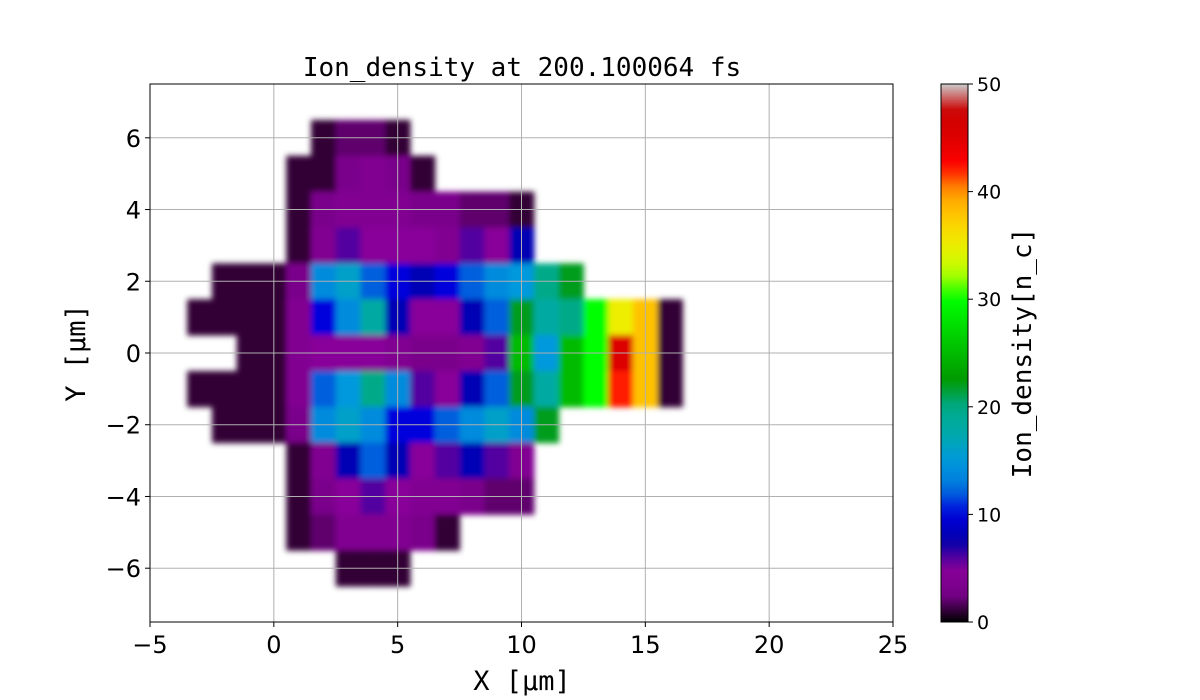 Image resolution: width=1200 pixels, height=700 pixels. Describe the element at coordinates (149, 645) in the screenshot. I see `x-tick-label: −5` at that location.